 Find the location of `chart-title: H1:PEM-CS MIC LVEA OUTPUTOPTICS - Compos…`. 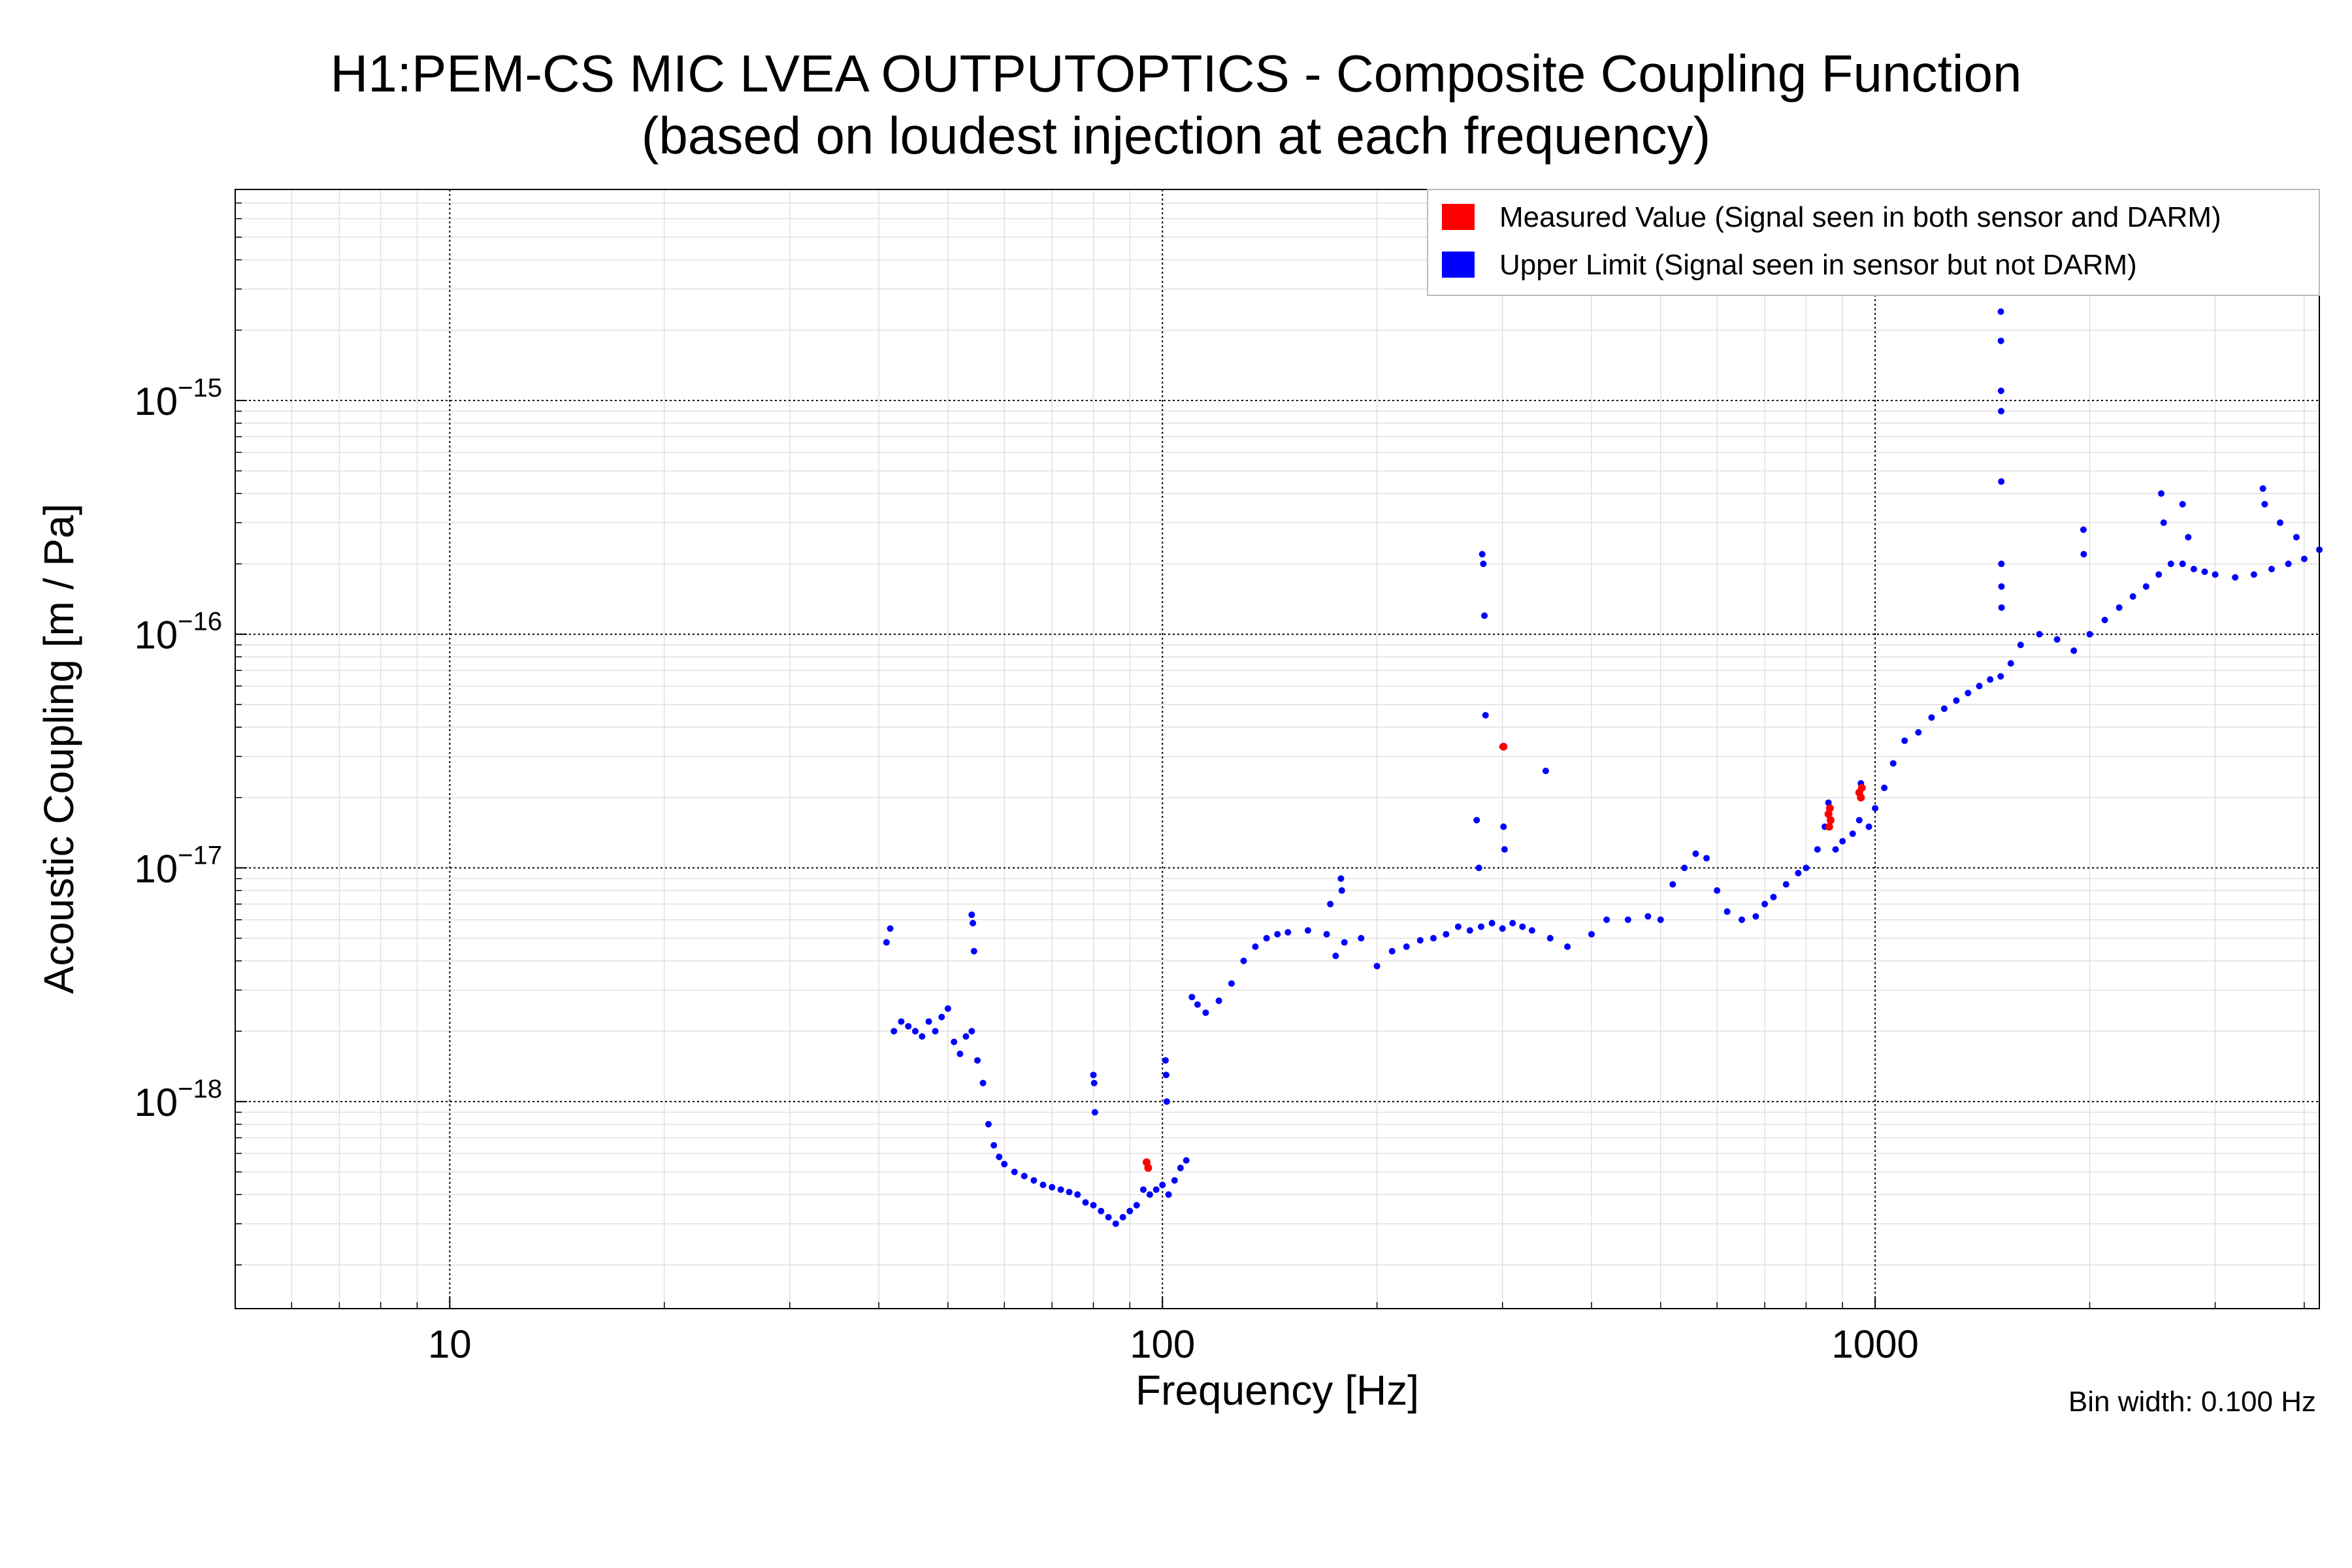

chart-title: H1:PEM-CS MIC LVEA OUTPUTOPTICS - Compos… is located at coordinates (1176, 104).